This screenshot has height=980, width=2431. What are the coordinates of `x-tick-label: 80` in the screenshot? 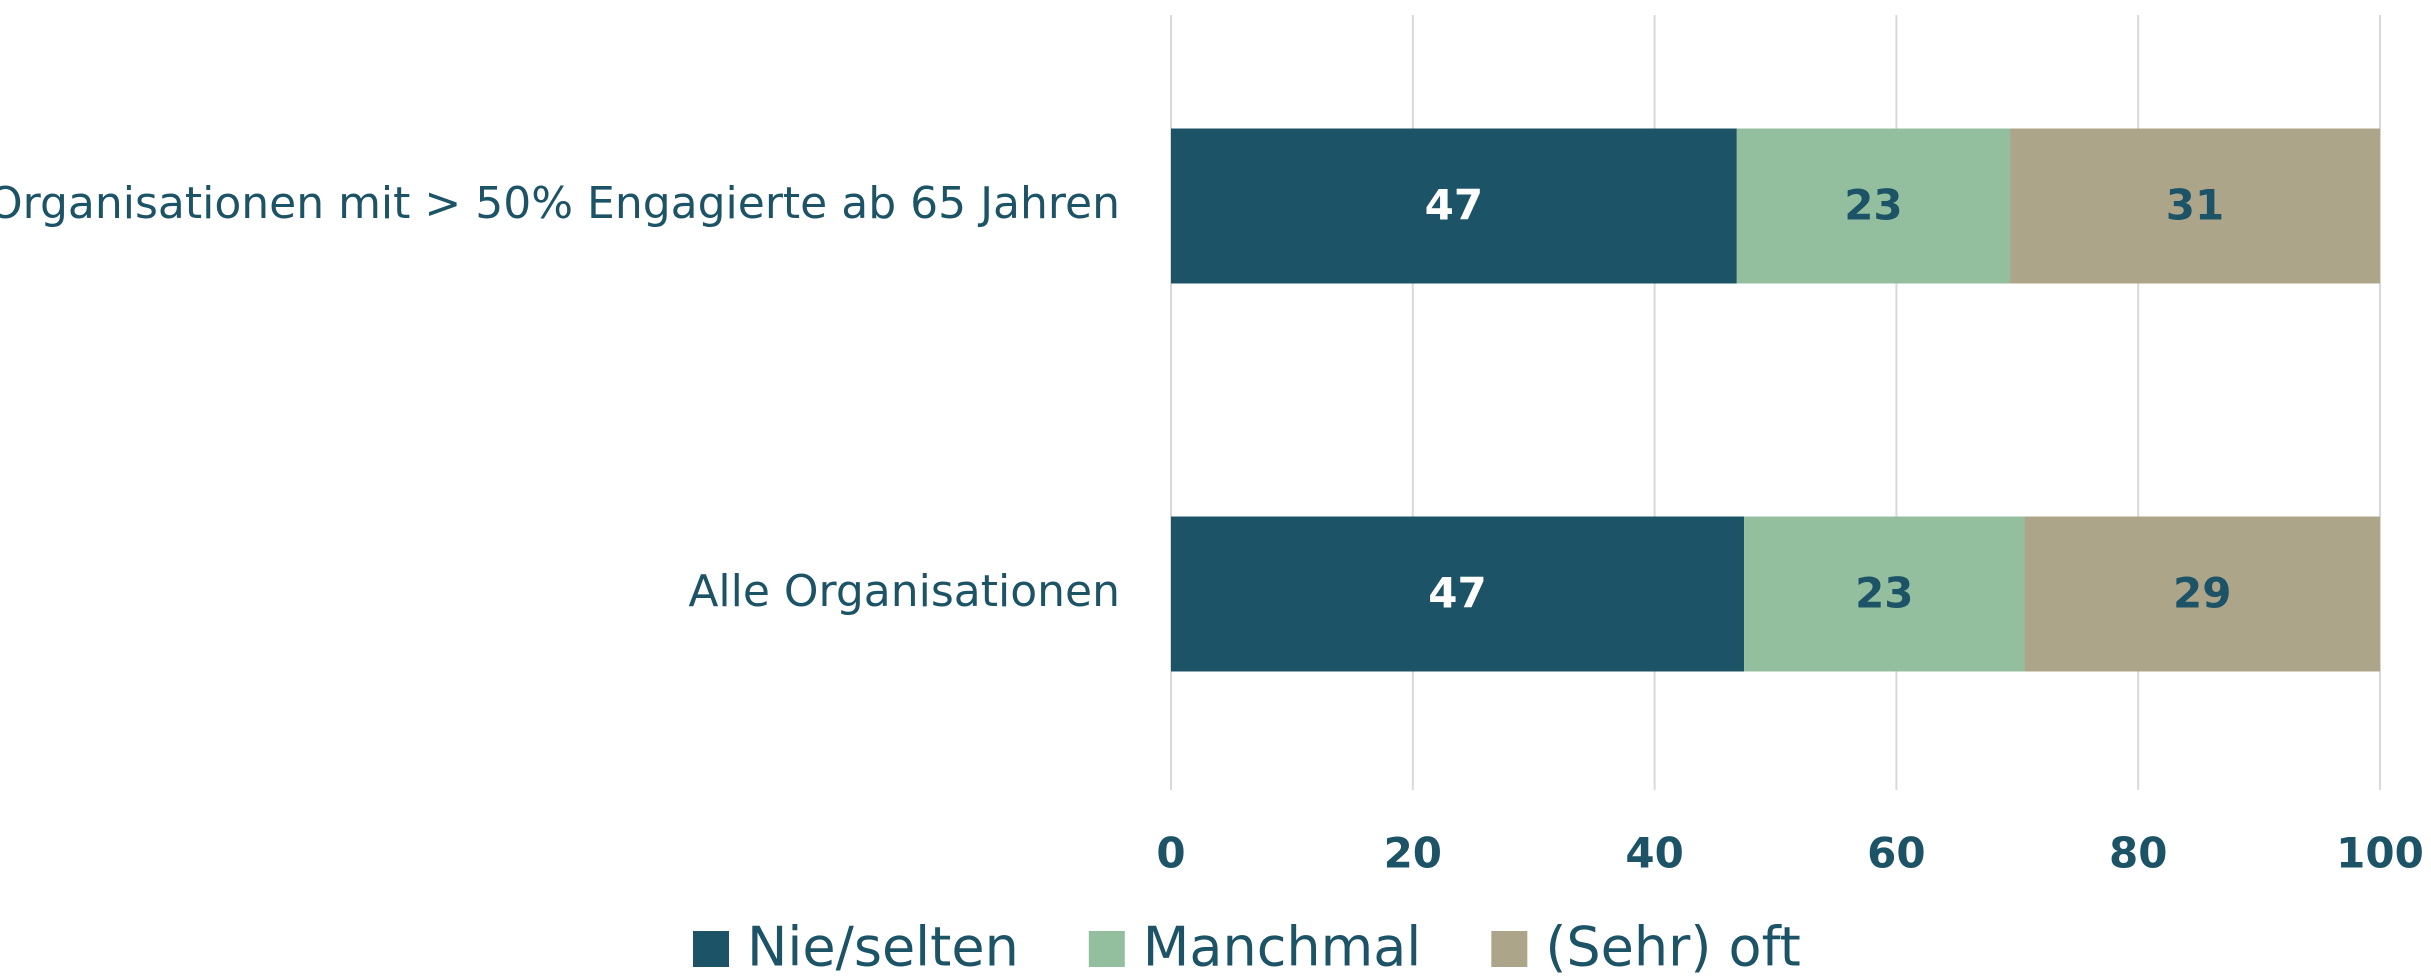 It's located at (2138, 853).